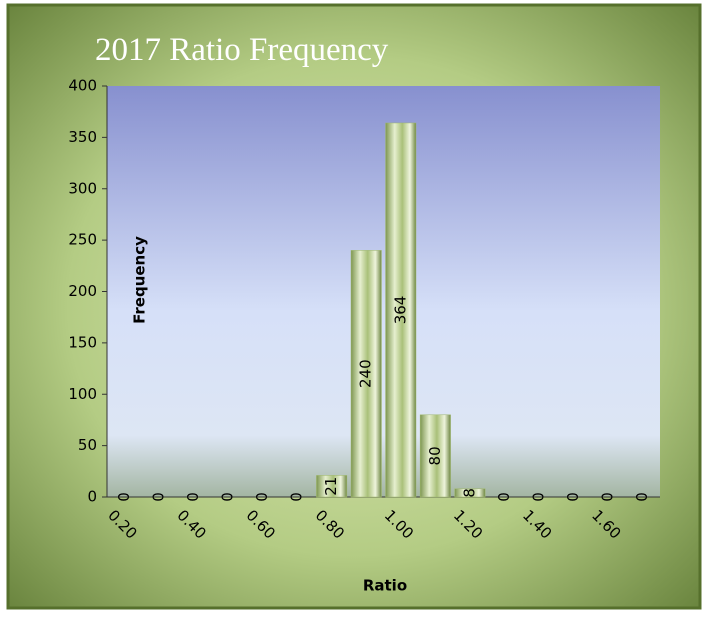  Describe the element at coordinates (242, 50) in the screenshot. I see `chart-title: 2017 Ratio Frequency` at that location.